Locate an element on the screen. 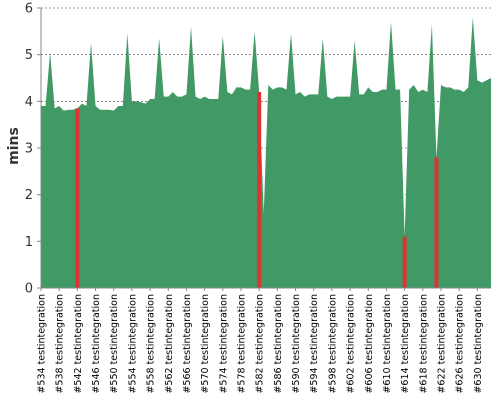 This screenshot has width=500, height=400. x-tick-label: #562 testintegration is located at coordinates (169, 344).